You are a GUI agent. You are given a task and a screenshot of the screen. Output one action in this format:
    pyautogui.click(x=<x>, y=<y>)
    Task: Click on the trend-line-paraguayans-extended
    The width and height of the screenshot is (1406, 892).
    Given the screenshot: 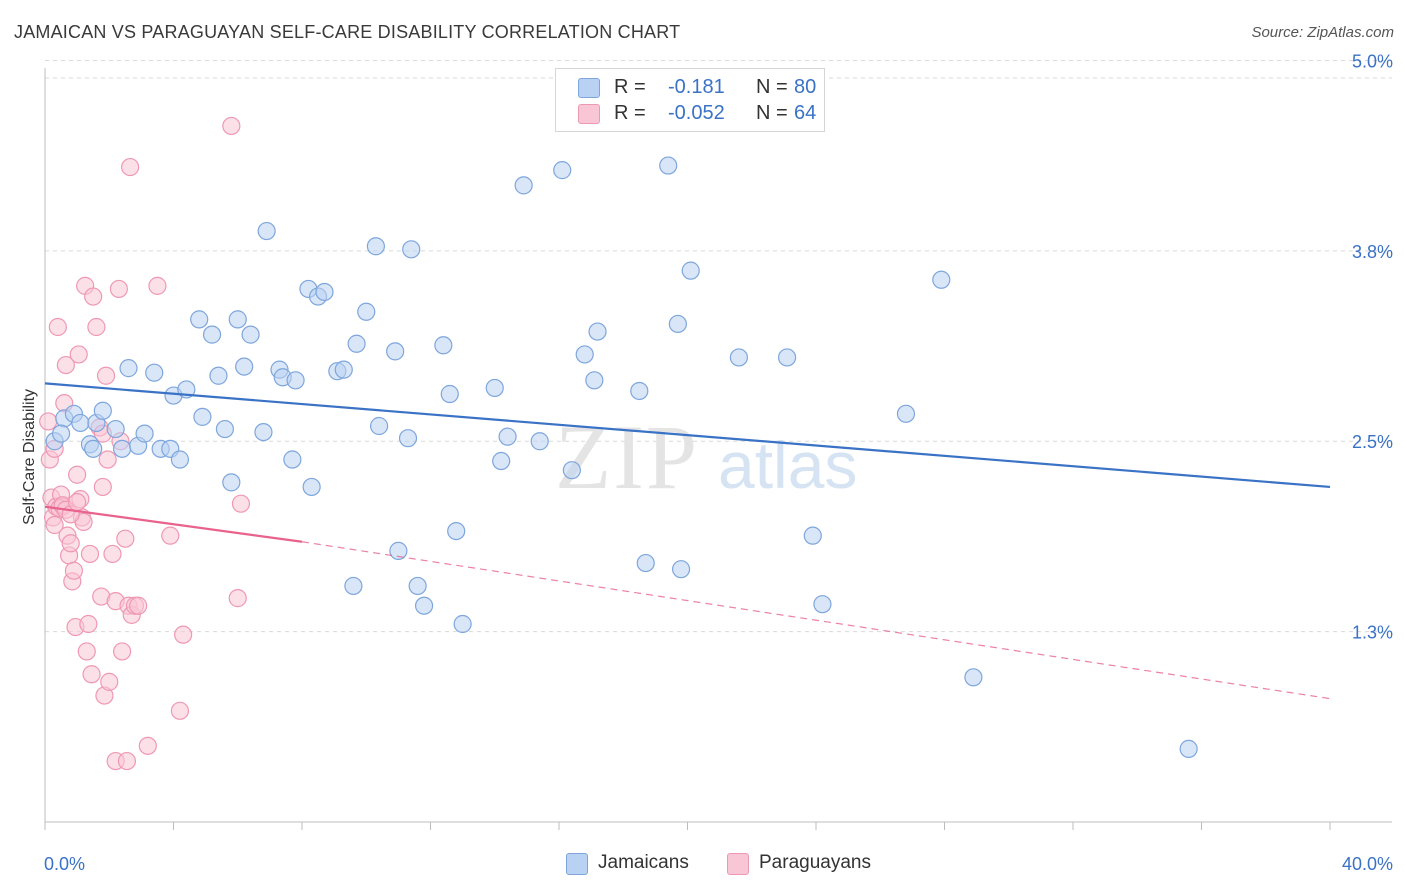 What is the action you would take?
    pyautogui.click(x=816, y=620)
    